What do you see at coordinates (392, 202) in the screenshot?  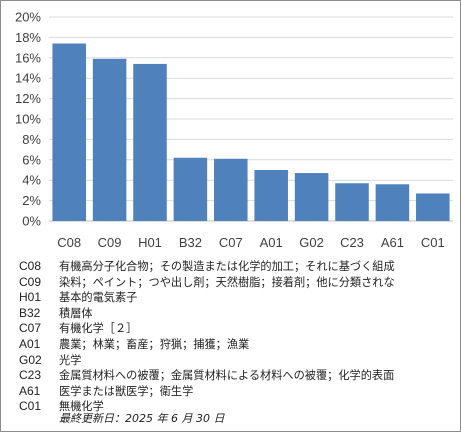 I see `bar-a61` at bounding box center [392, 202].